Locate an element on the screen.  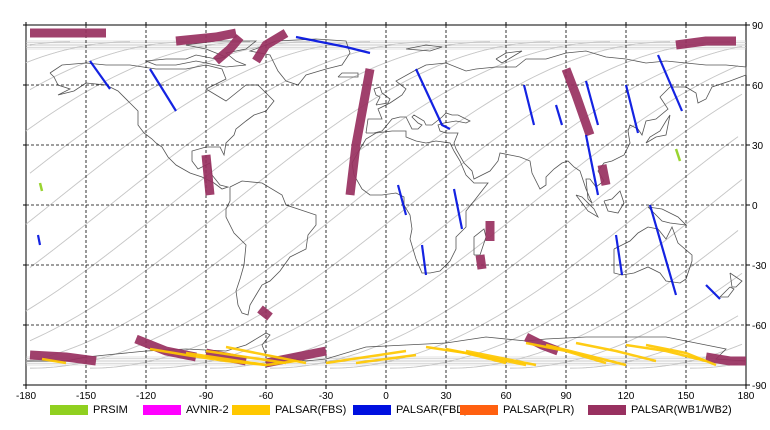
lon-tick-label: 90 is located at coordinates (566, 396).